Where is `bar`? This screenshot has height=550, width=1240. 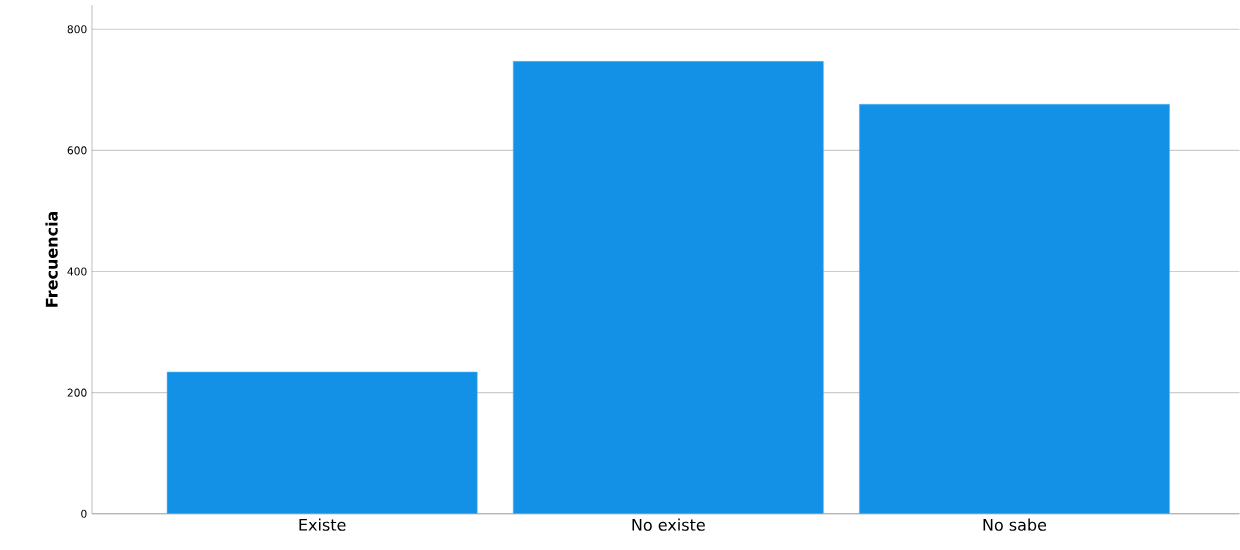
bar is located at coordinates (322, 442).